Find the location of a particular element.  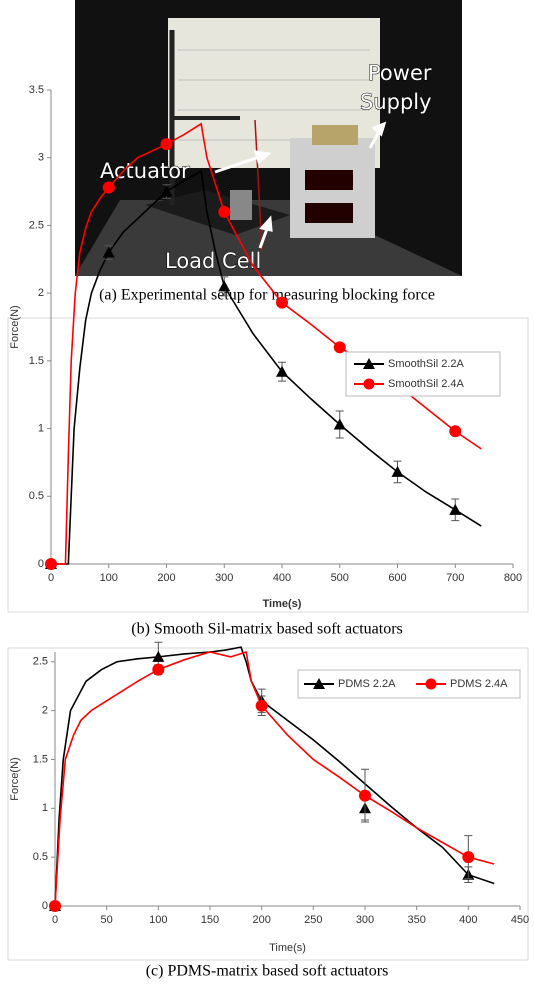

x-tick-label: 450 is located at coordinates (520, 920).